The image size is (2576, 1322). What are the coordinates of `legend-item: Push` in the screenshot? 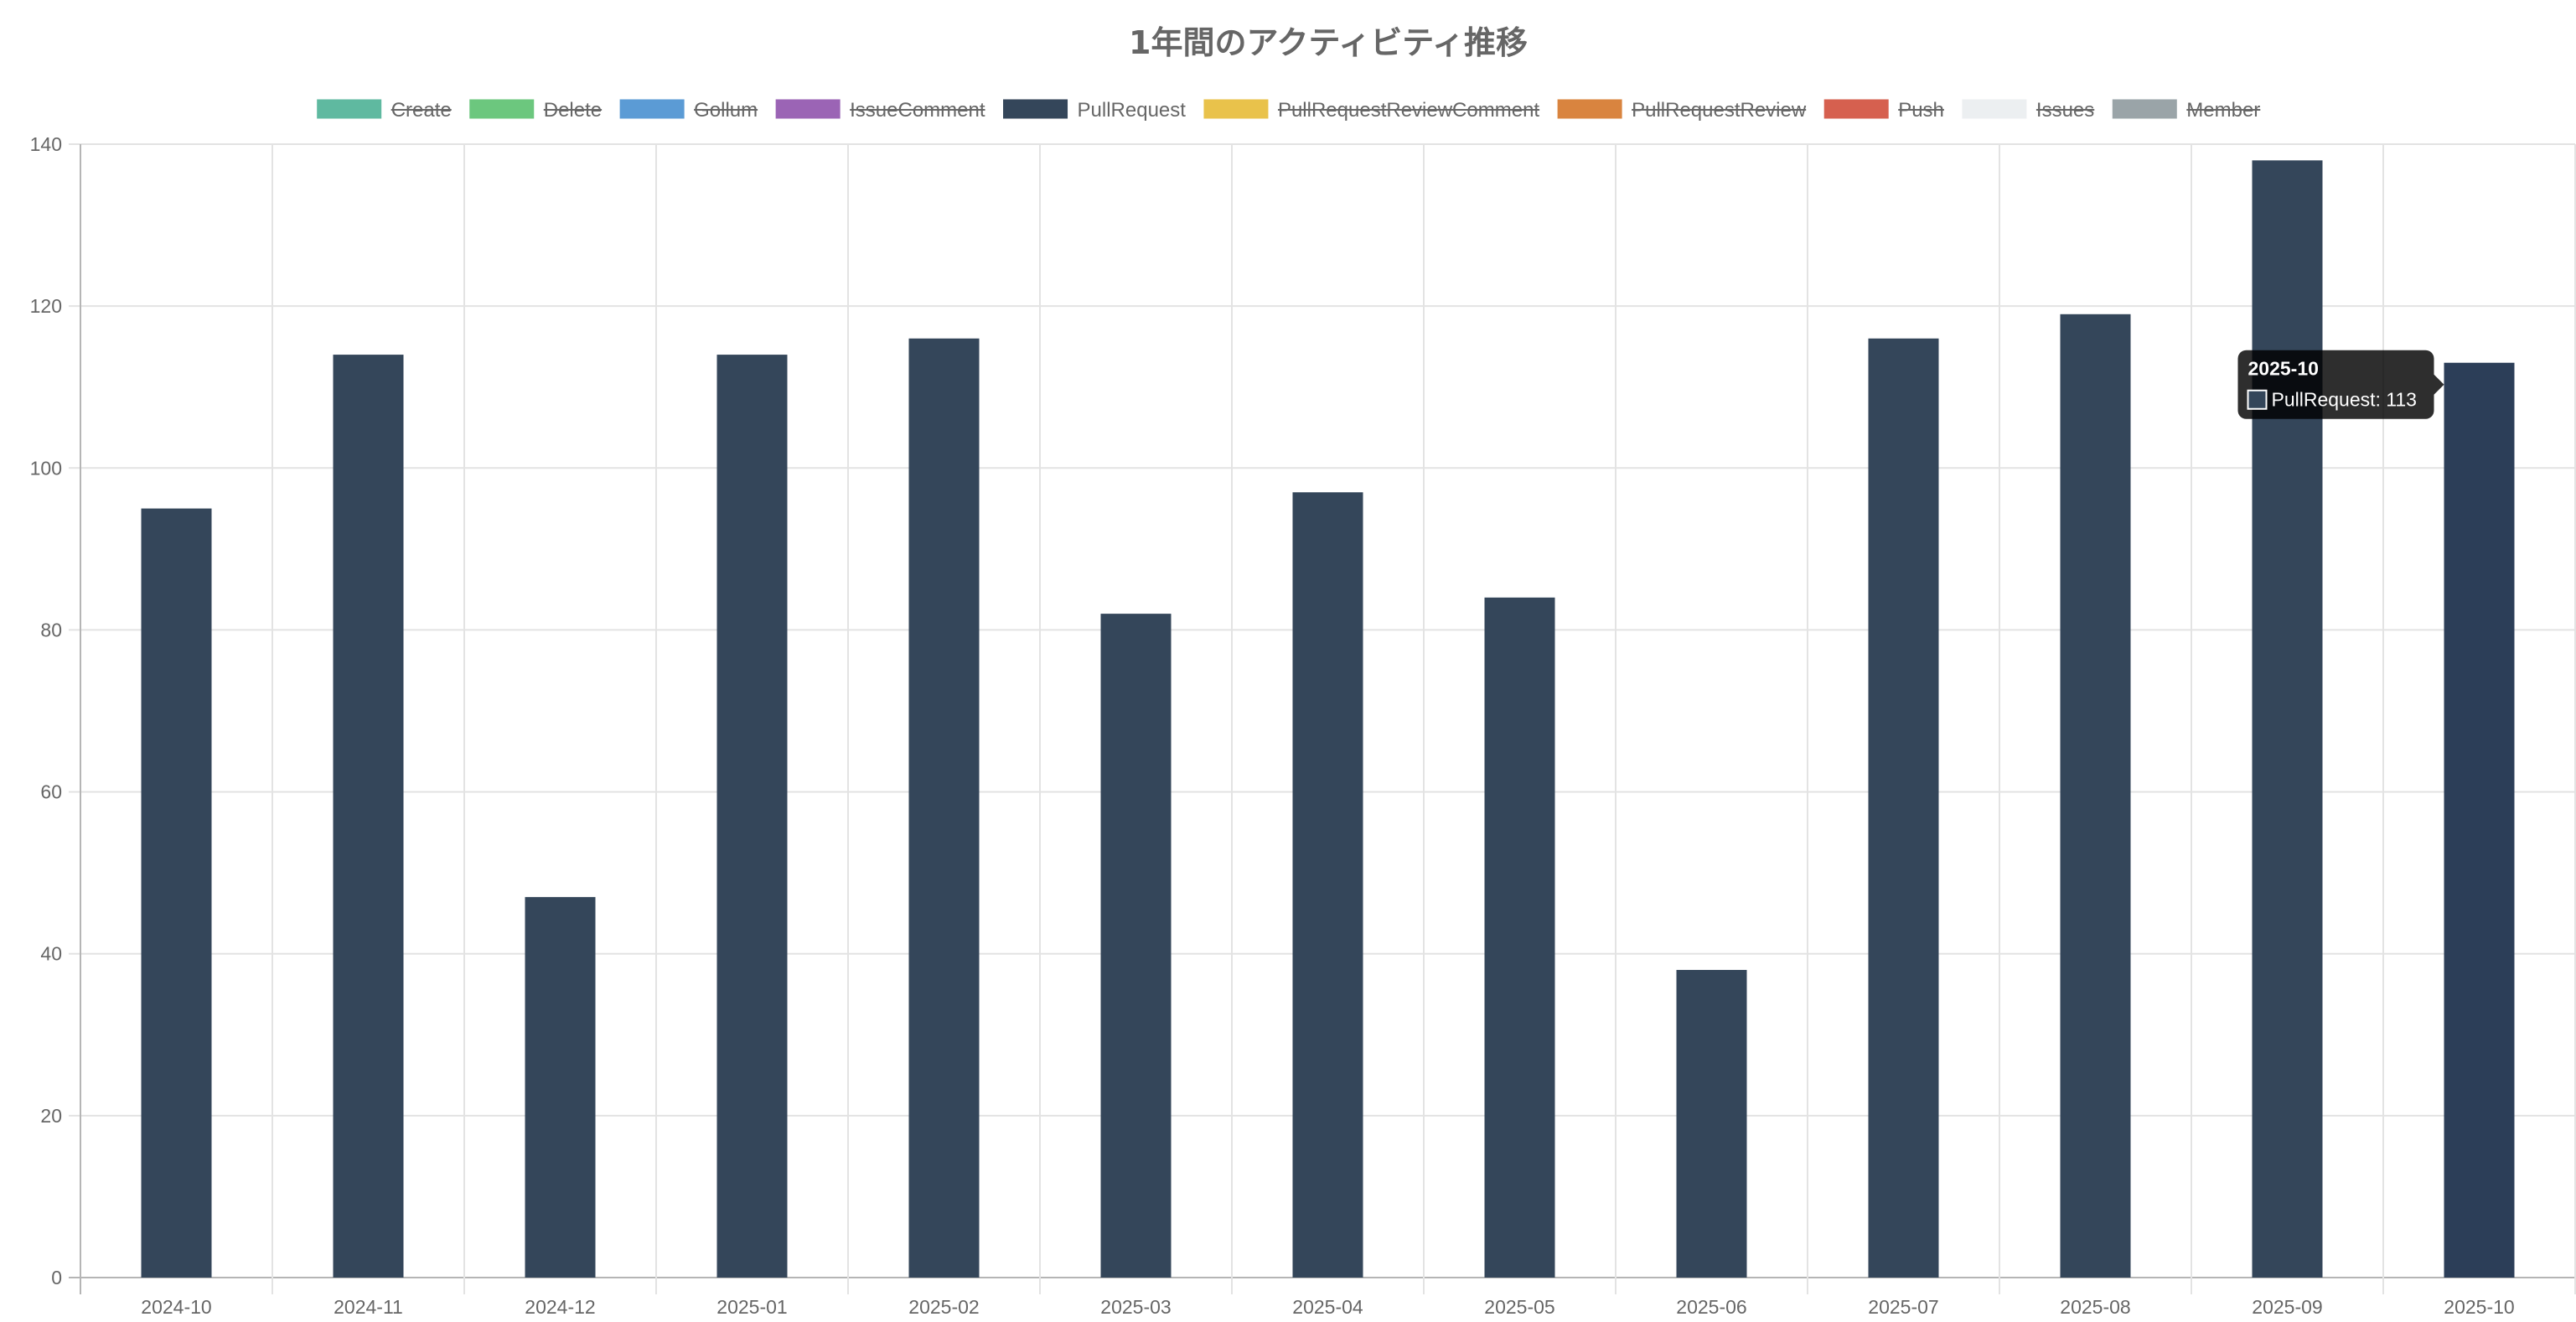 It's located at (1882, 109).